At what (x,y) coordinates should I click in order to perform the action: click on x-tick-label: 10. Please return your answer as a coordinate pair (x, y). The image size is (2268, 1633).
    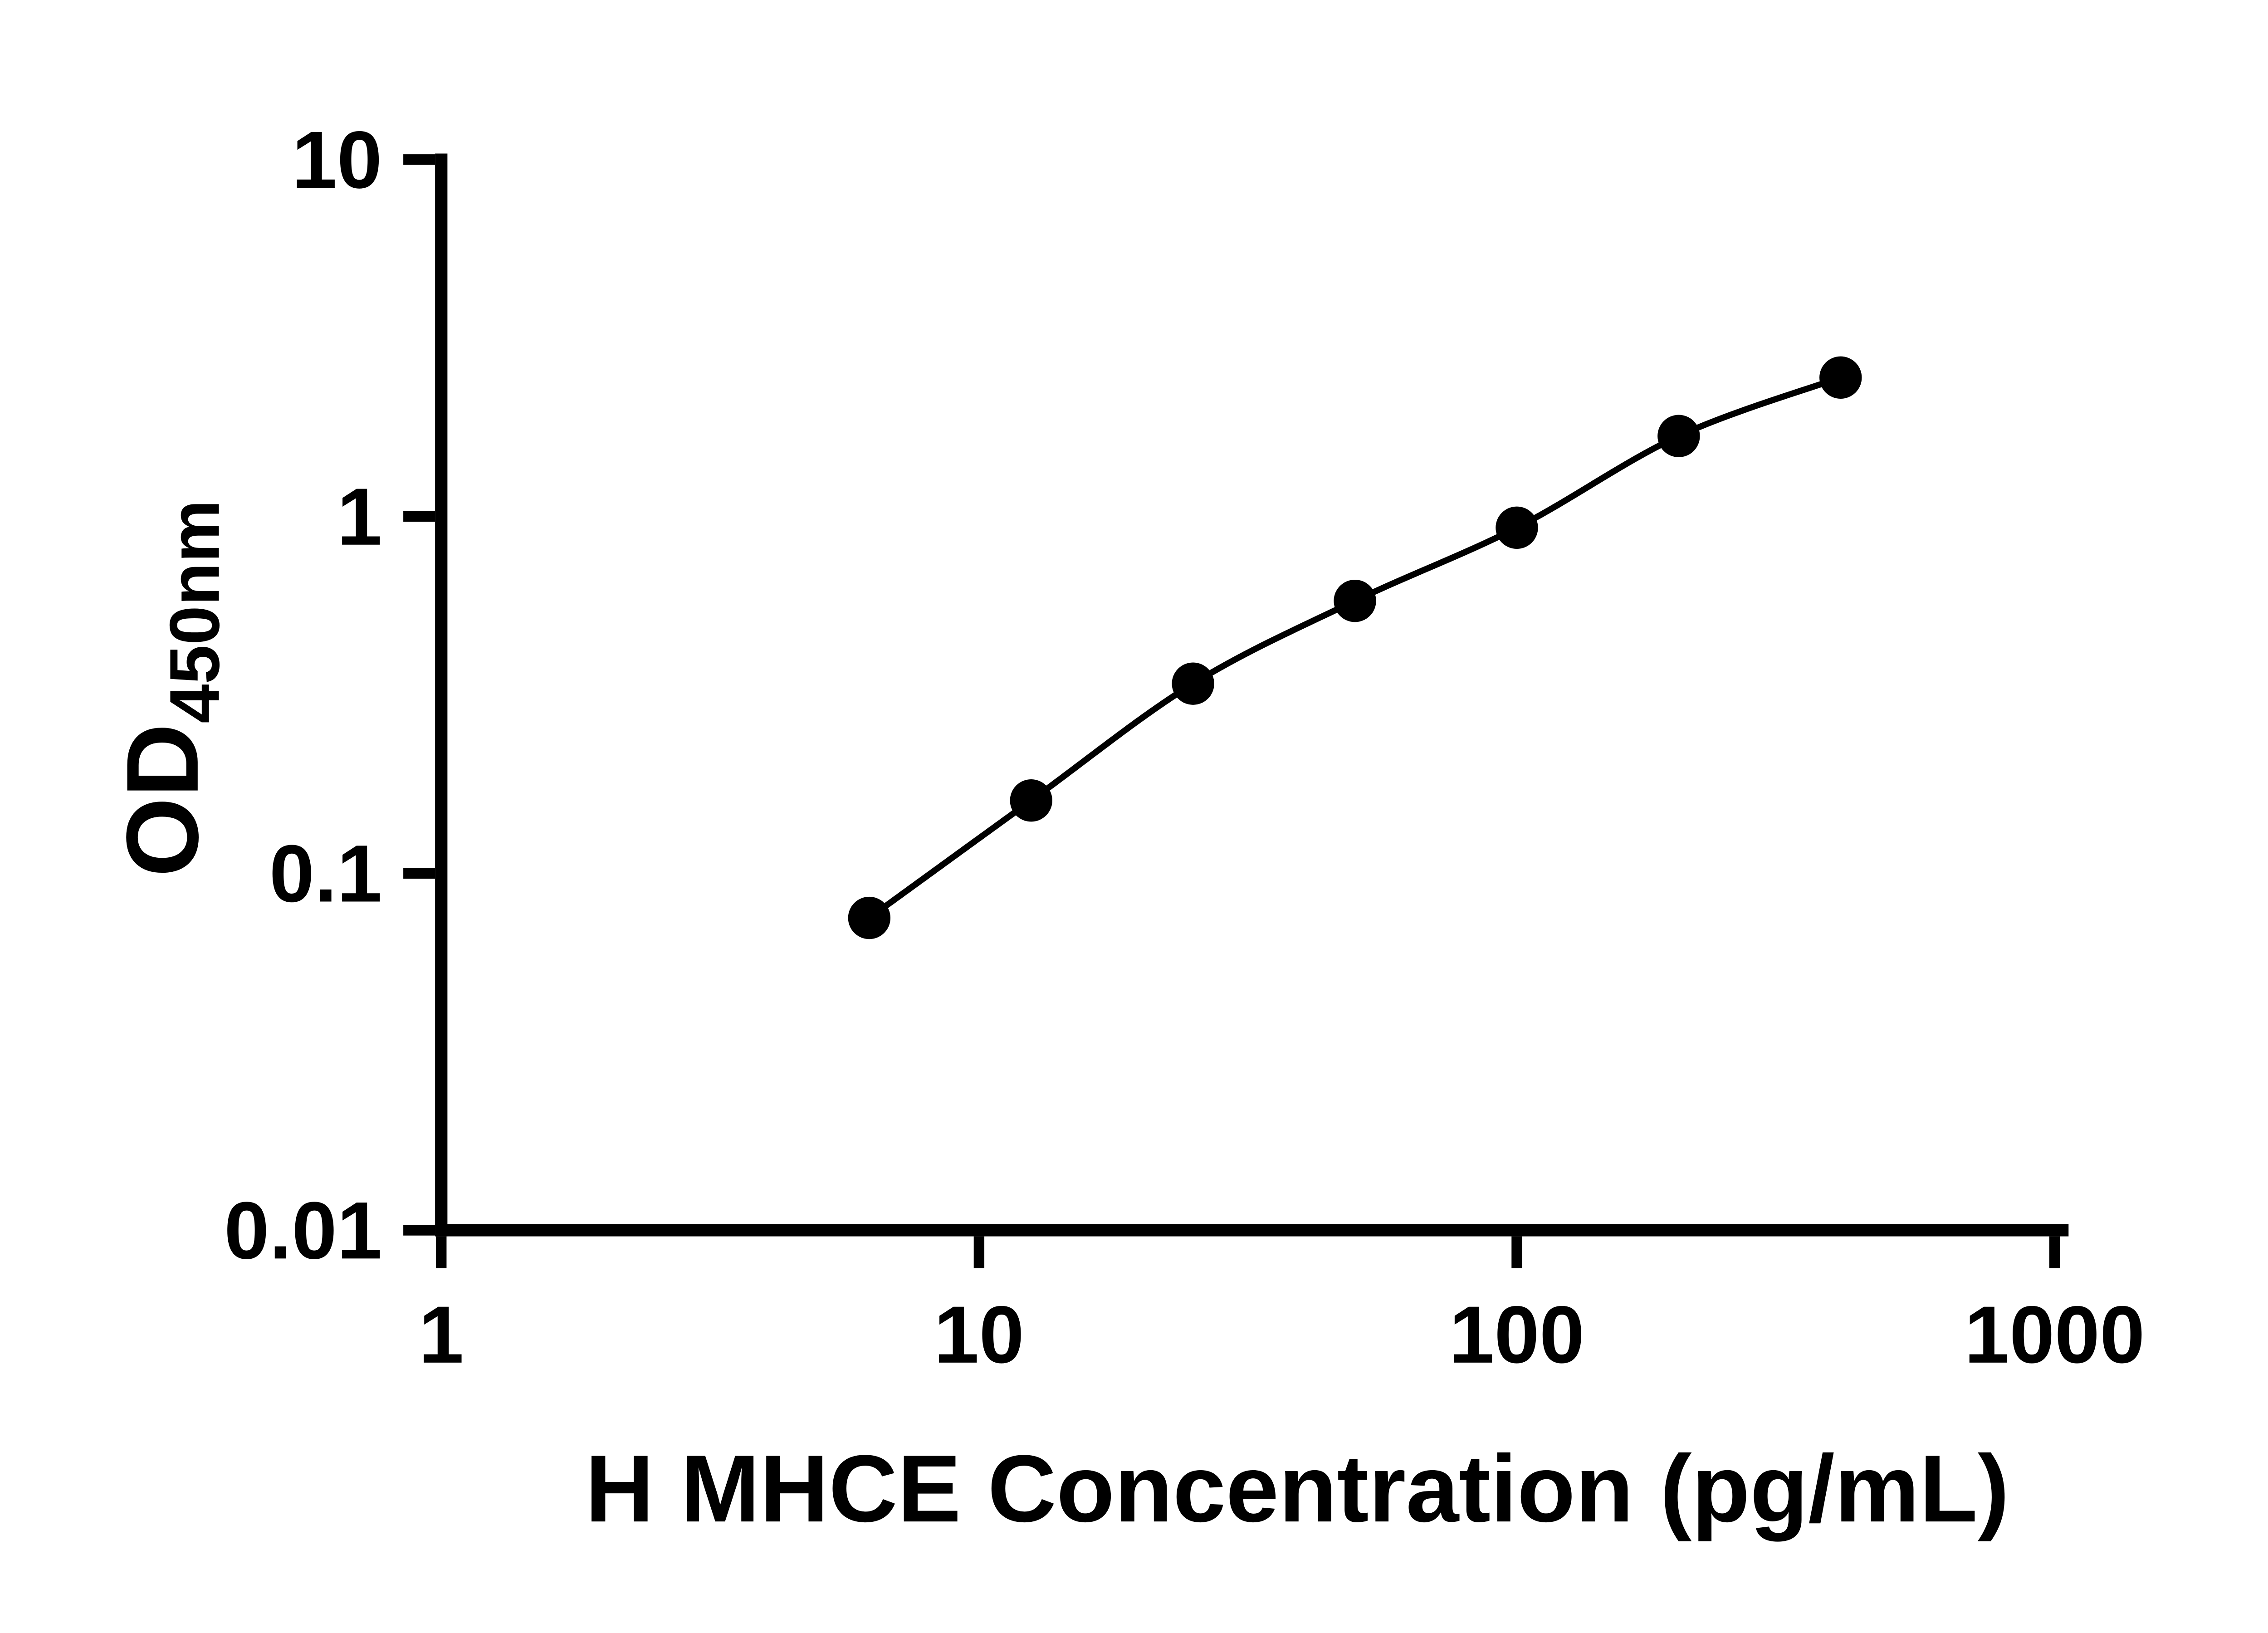
    Looking at the image, I should click on (979, 1334).